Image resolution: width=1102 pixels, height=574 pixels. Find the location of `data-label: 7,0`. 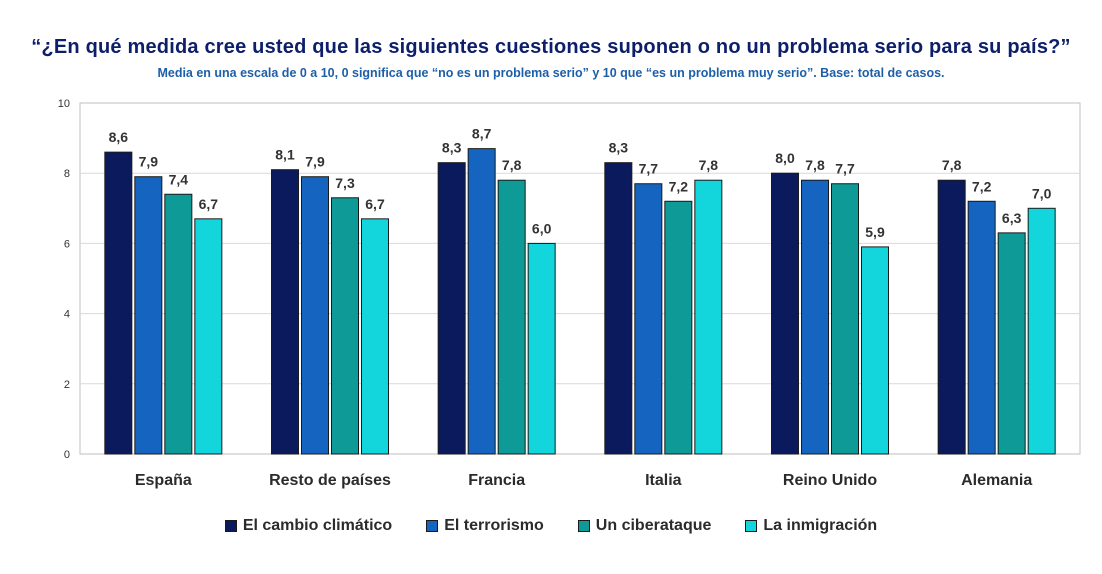

data-label: 7,0 is located at coordinates (1042, 193).